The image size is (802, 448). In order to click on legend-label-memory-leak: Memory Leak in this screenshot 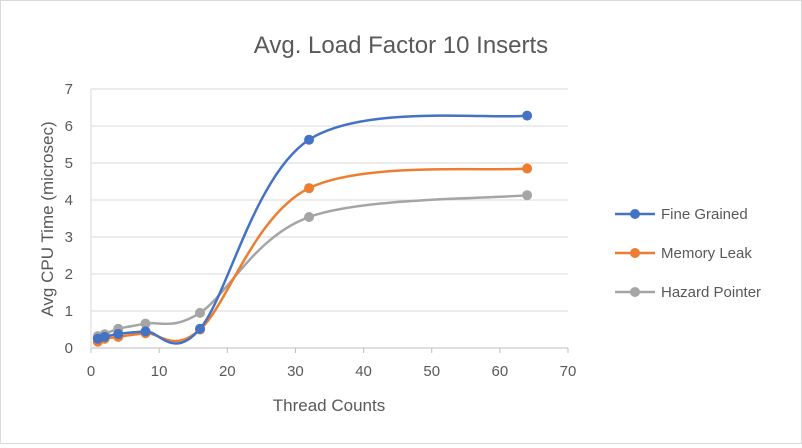, I will do `click(706, 253)`.